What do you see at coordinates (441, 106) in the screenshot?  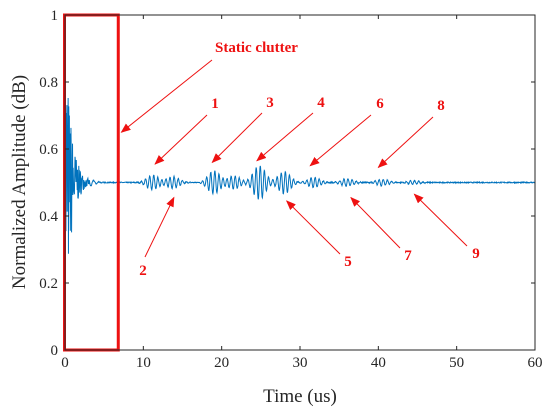 I see `echo-label: 8` at bounding box center [441, 106].